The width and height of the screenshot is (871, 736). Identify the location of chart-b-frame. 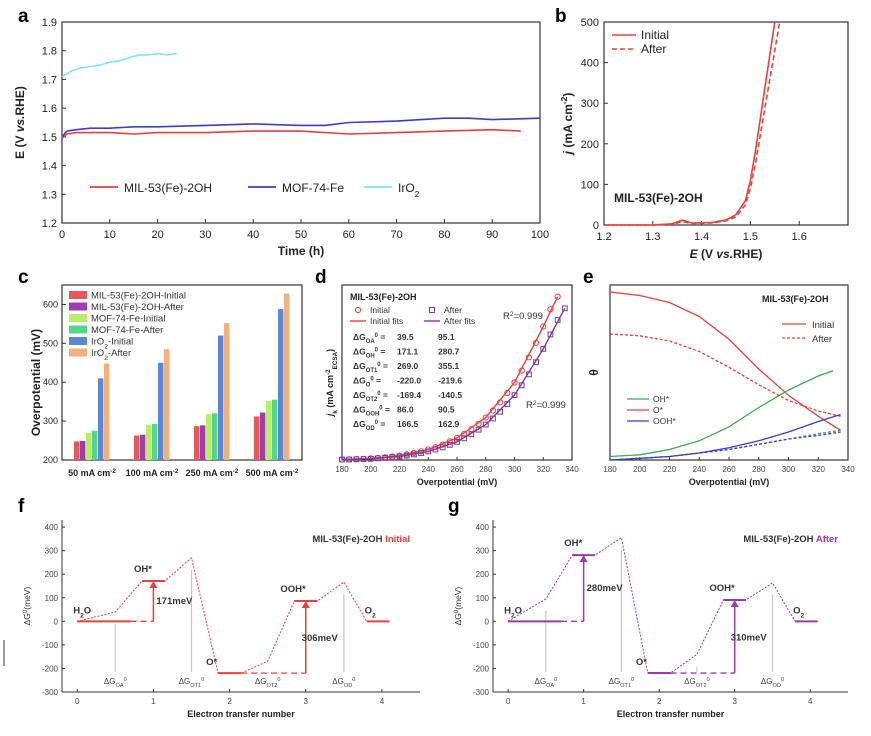
(726, 123).